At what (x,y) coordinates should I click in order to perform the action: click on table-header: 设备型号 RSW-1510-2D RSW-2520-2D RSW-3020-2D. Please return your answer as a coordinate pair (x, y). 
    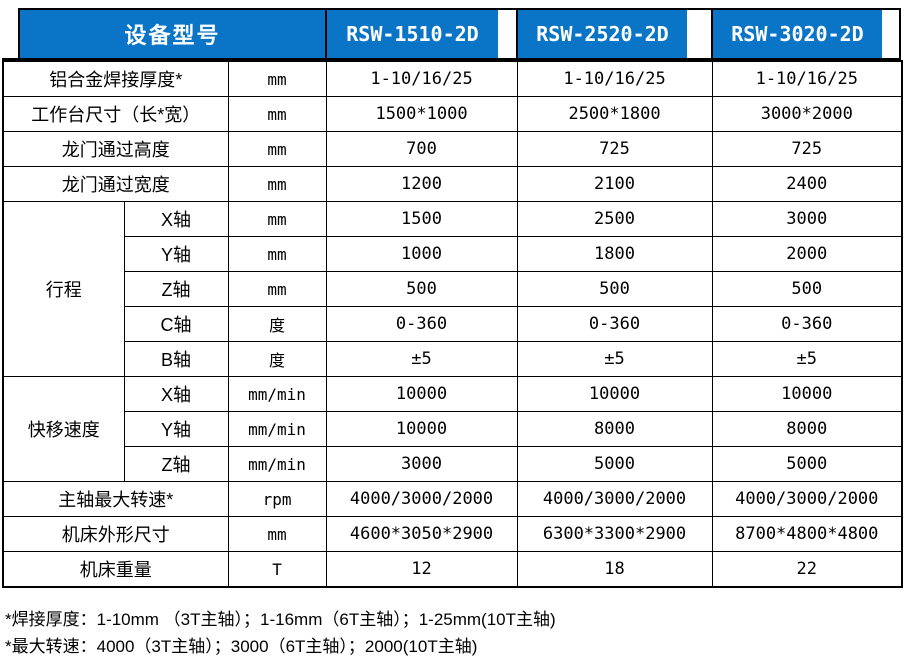
    Looking at the image, I should click on (451, 34).